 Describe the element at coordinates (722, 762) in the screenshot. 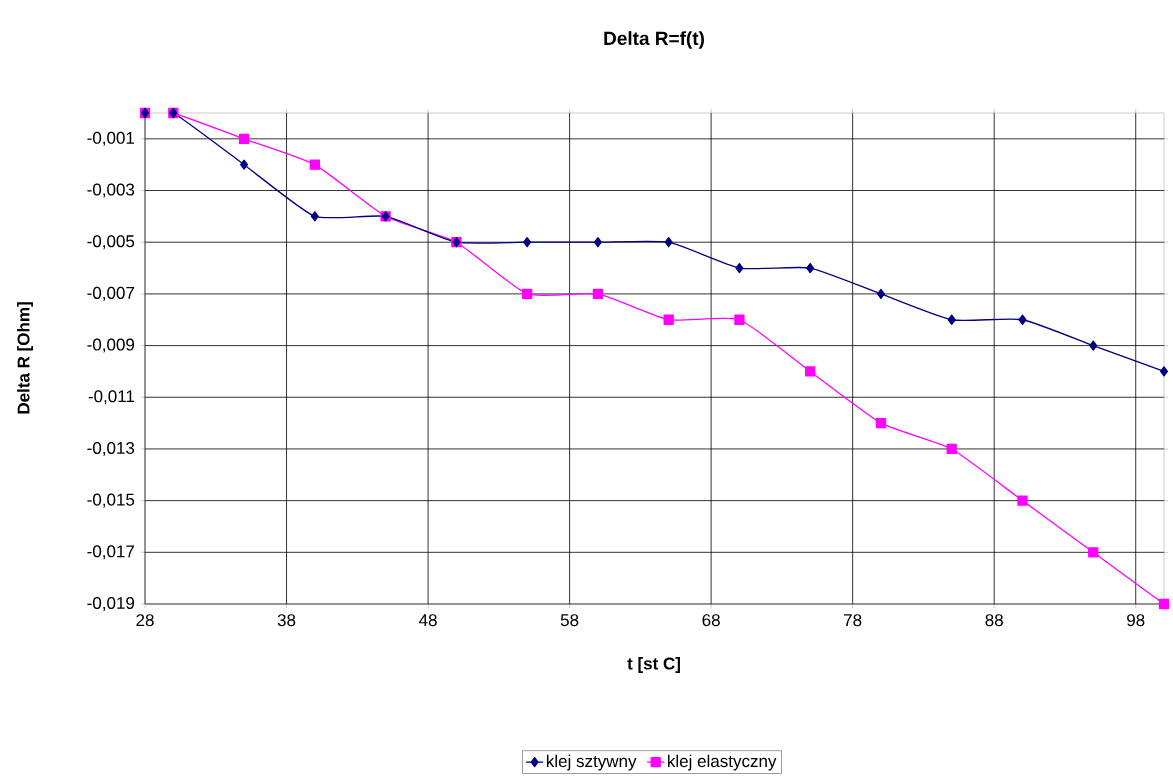

I see `legend-label: klej elastyczny` at that location.